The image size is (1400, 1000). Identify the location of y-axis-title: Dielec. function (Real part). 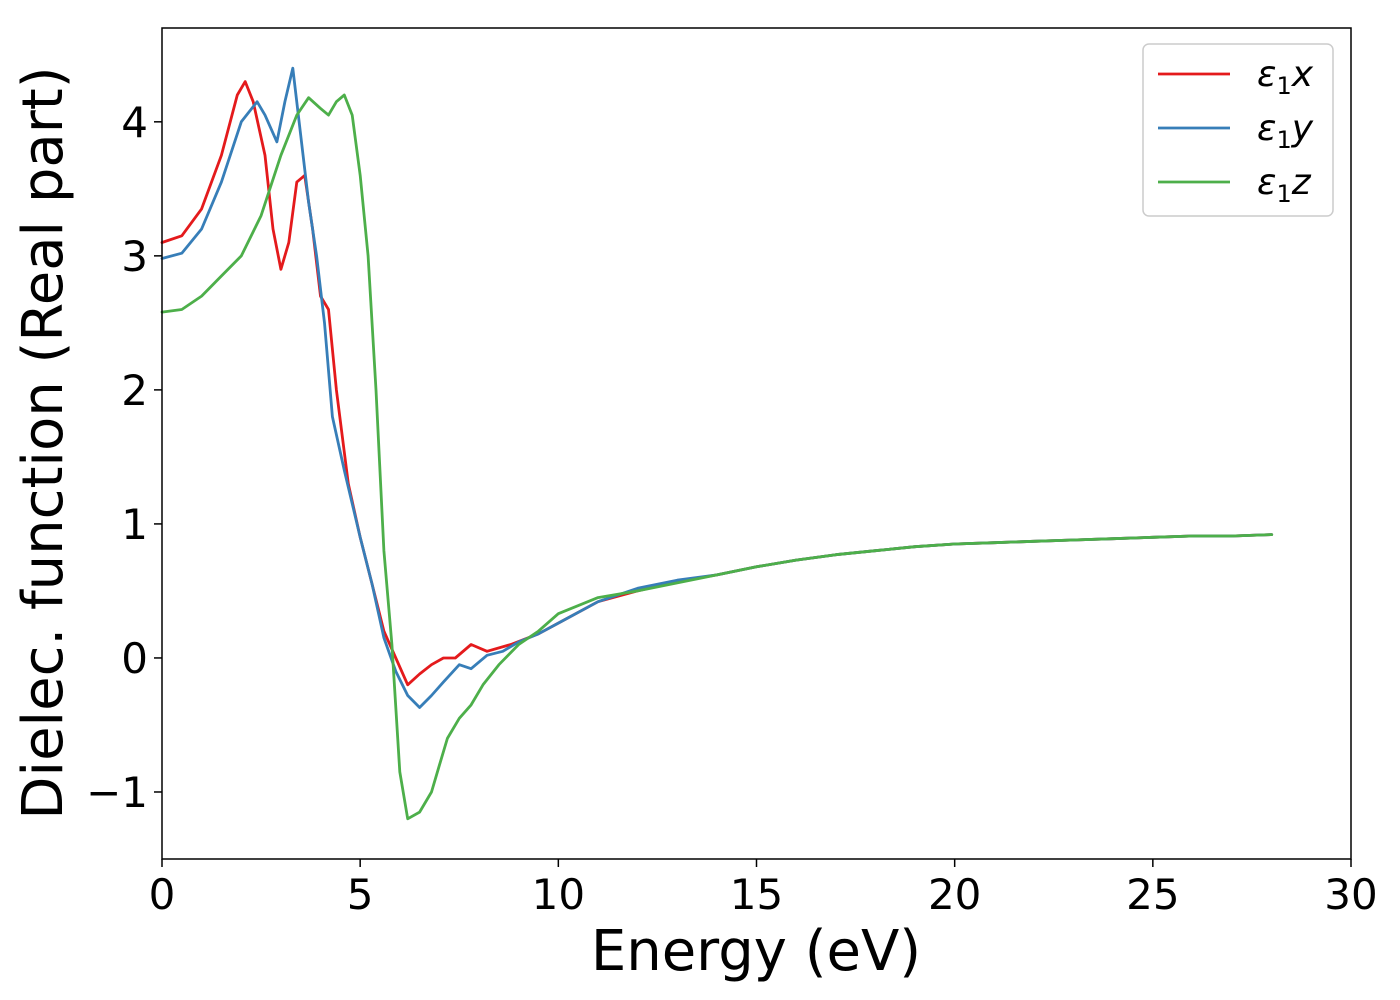
(43, 442).